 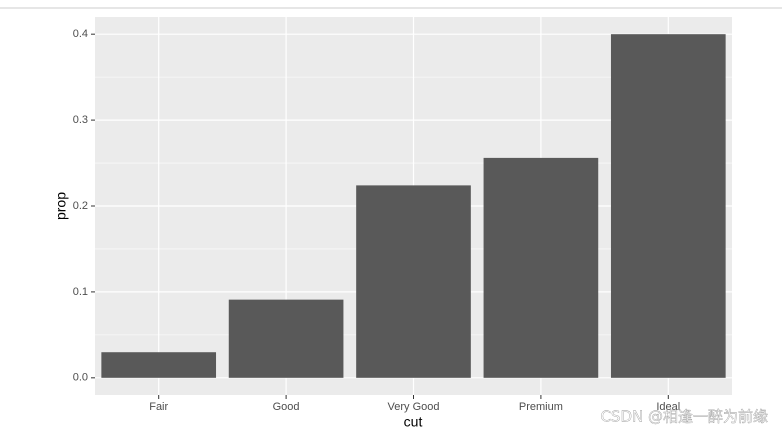 What do you see at coordinates (413, 422) in the screenshot?
I see `x-axis-title: cut` at bounding box center [413, 422].